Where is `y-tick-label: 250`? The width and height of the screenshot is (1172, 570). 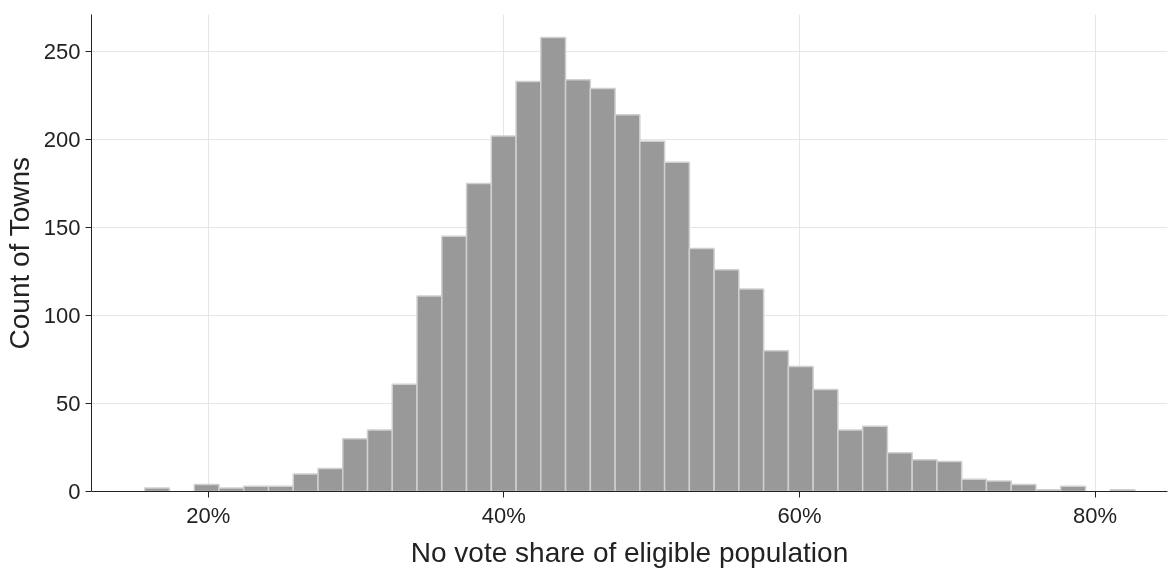 y-tick-label: 250 is located at coordinates (62, 51).